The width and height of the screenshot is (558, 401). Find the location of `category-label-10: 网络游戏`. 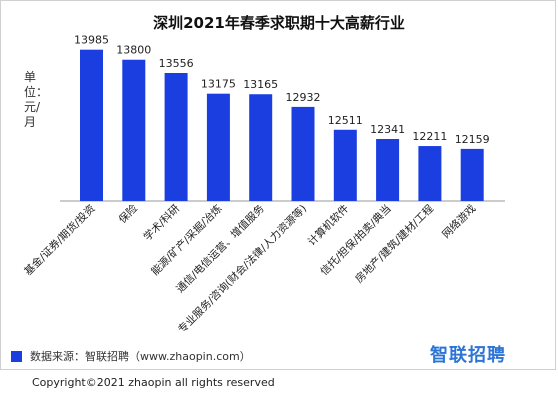

category-label-10: 网络游戏 is located at coordinates (458, 221).